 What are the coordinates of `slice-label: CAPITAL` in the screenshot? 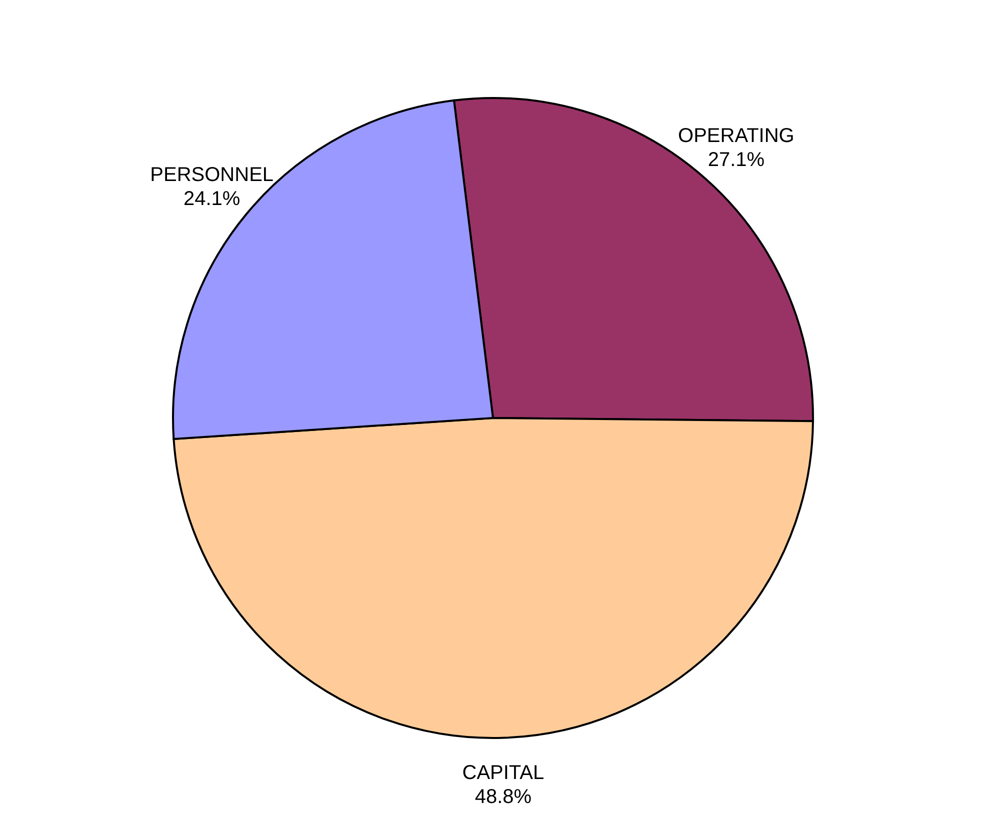 It's located at (503, 773).